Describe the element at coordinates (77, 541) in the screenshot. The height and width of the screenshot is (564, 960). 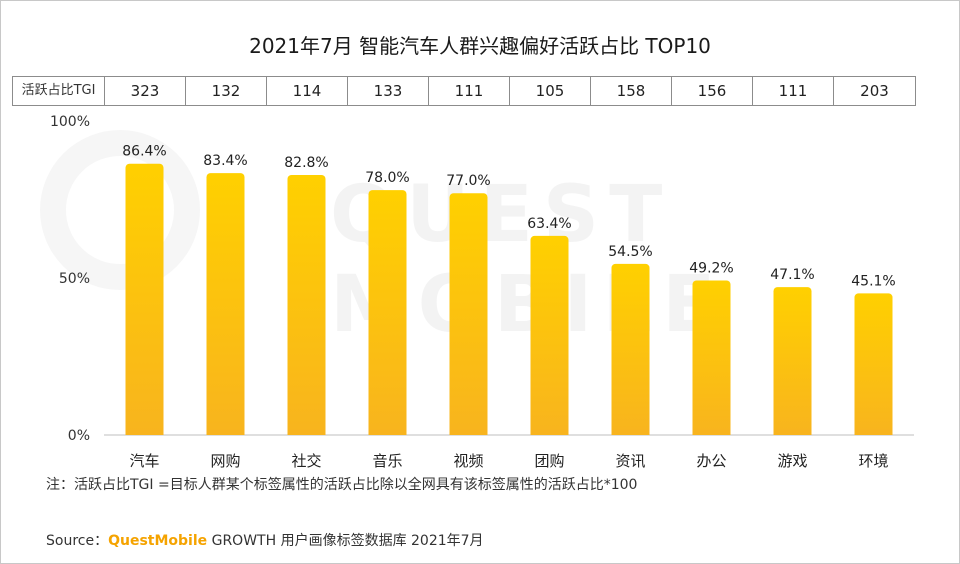
I see `source-prefix: Source：` at that location.